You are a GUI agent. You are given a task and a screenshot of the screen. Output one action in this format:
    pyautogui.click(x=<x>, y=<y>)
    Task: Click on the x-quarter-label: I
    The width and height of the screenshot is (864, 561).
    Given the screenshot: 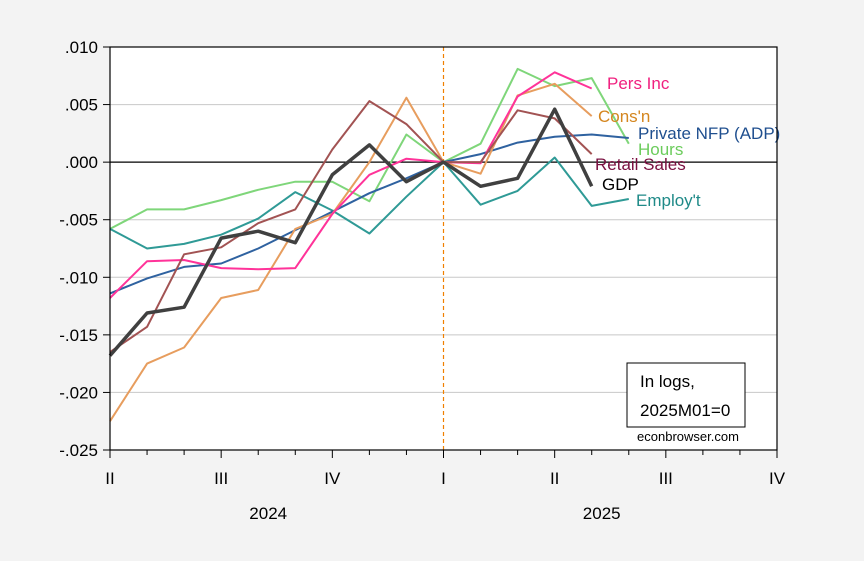 What is the action you would take?
    pyautogui.click(x=443, y=478)
    